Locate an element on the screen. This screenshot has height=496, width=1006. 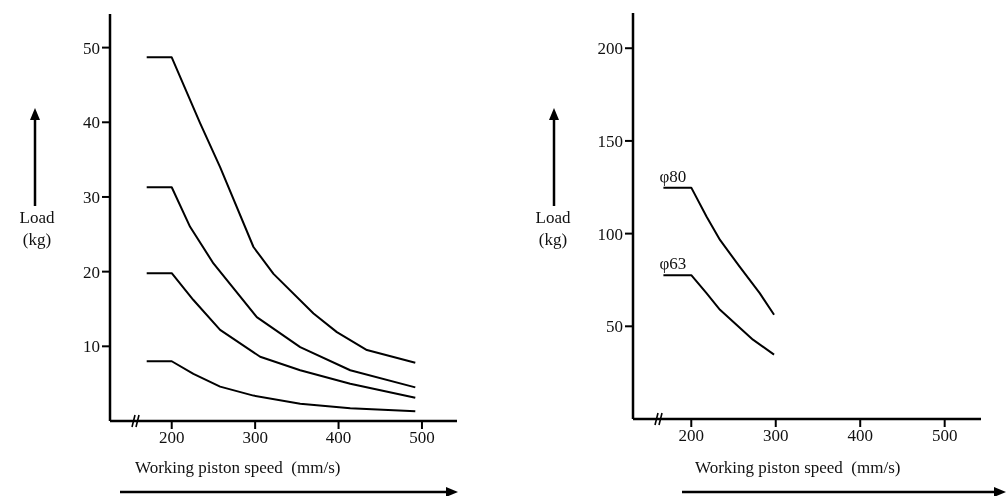
series-label: φ80 is located at coordinates (673, 176).